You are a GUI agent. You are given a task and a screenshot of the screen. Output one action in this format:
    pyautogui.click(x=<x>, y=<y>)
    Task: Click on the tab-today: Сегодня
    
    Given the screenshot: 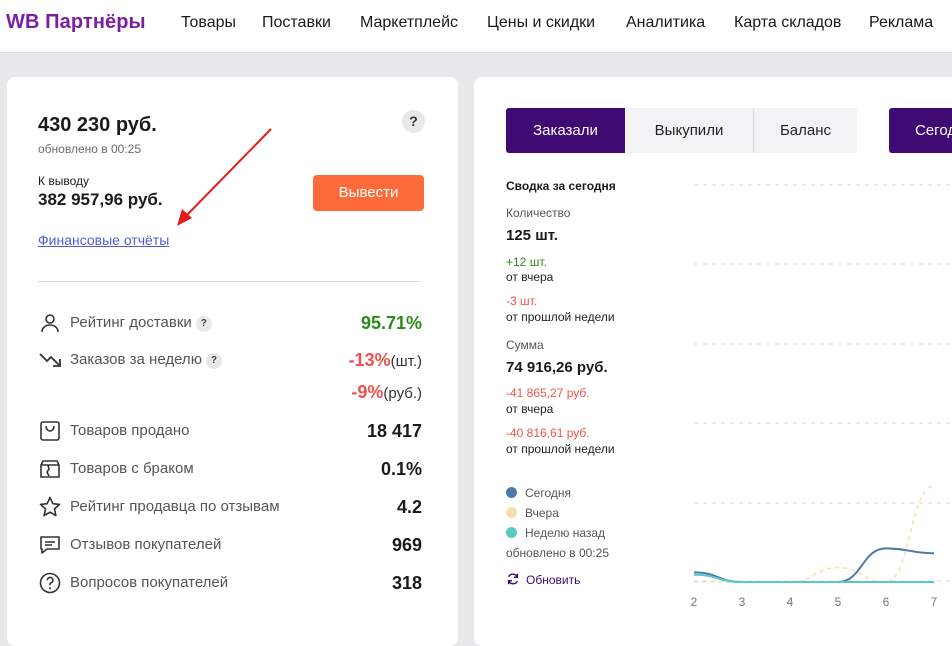 What is the action you would take?
    pyautogui.click(x=920, y=130)
    